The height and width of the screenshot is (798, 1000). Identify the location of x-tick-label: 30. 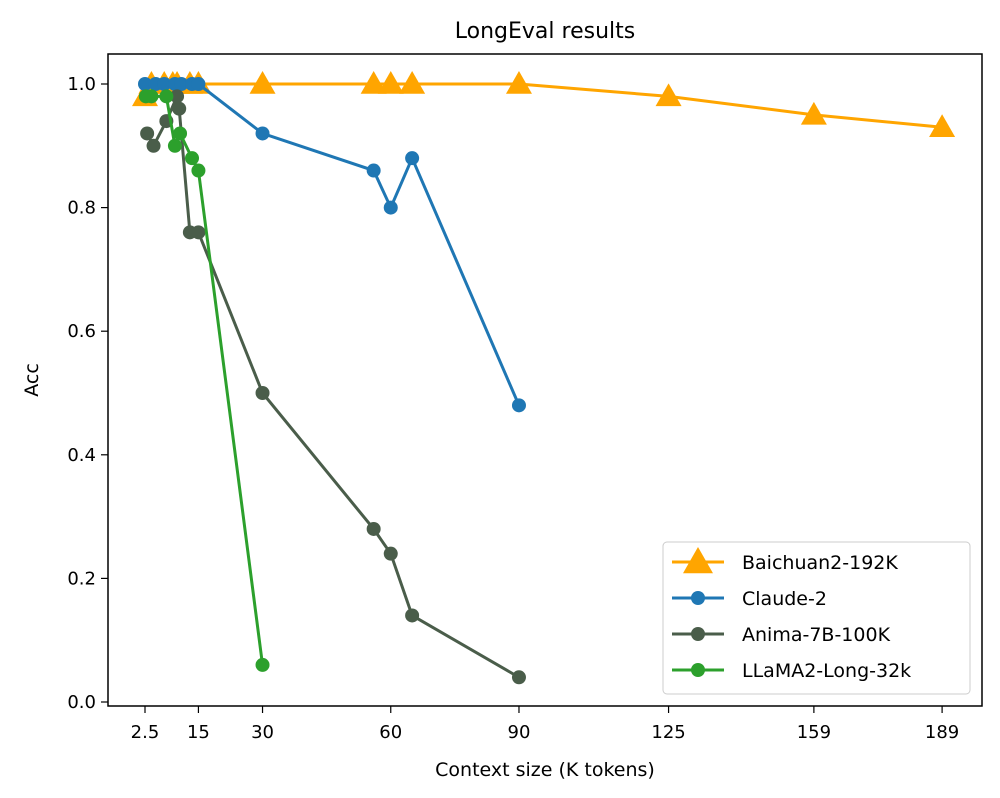
(262, 732).